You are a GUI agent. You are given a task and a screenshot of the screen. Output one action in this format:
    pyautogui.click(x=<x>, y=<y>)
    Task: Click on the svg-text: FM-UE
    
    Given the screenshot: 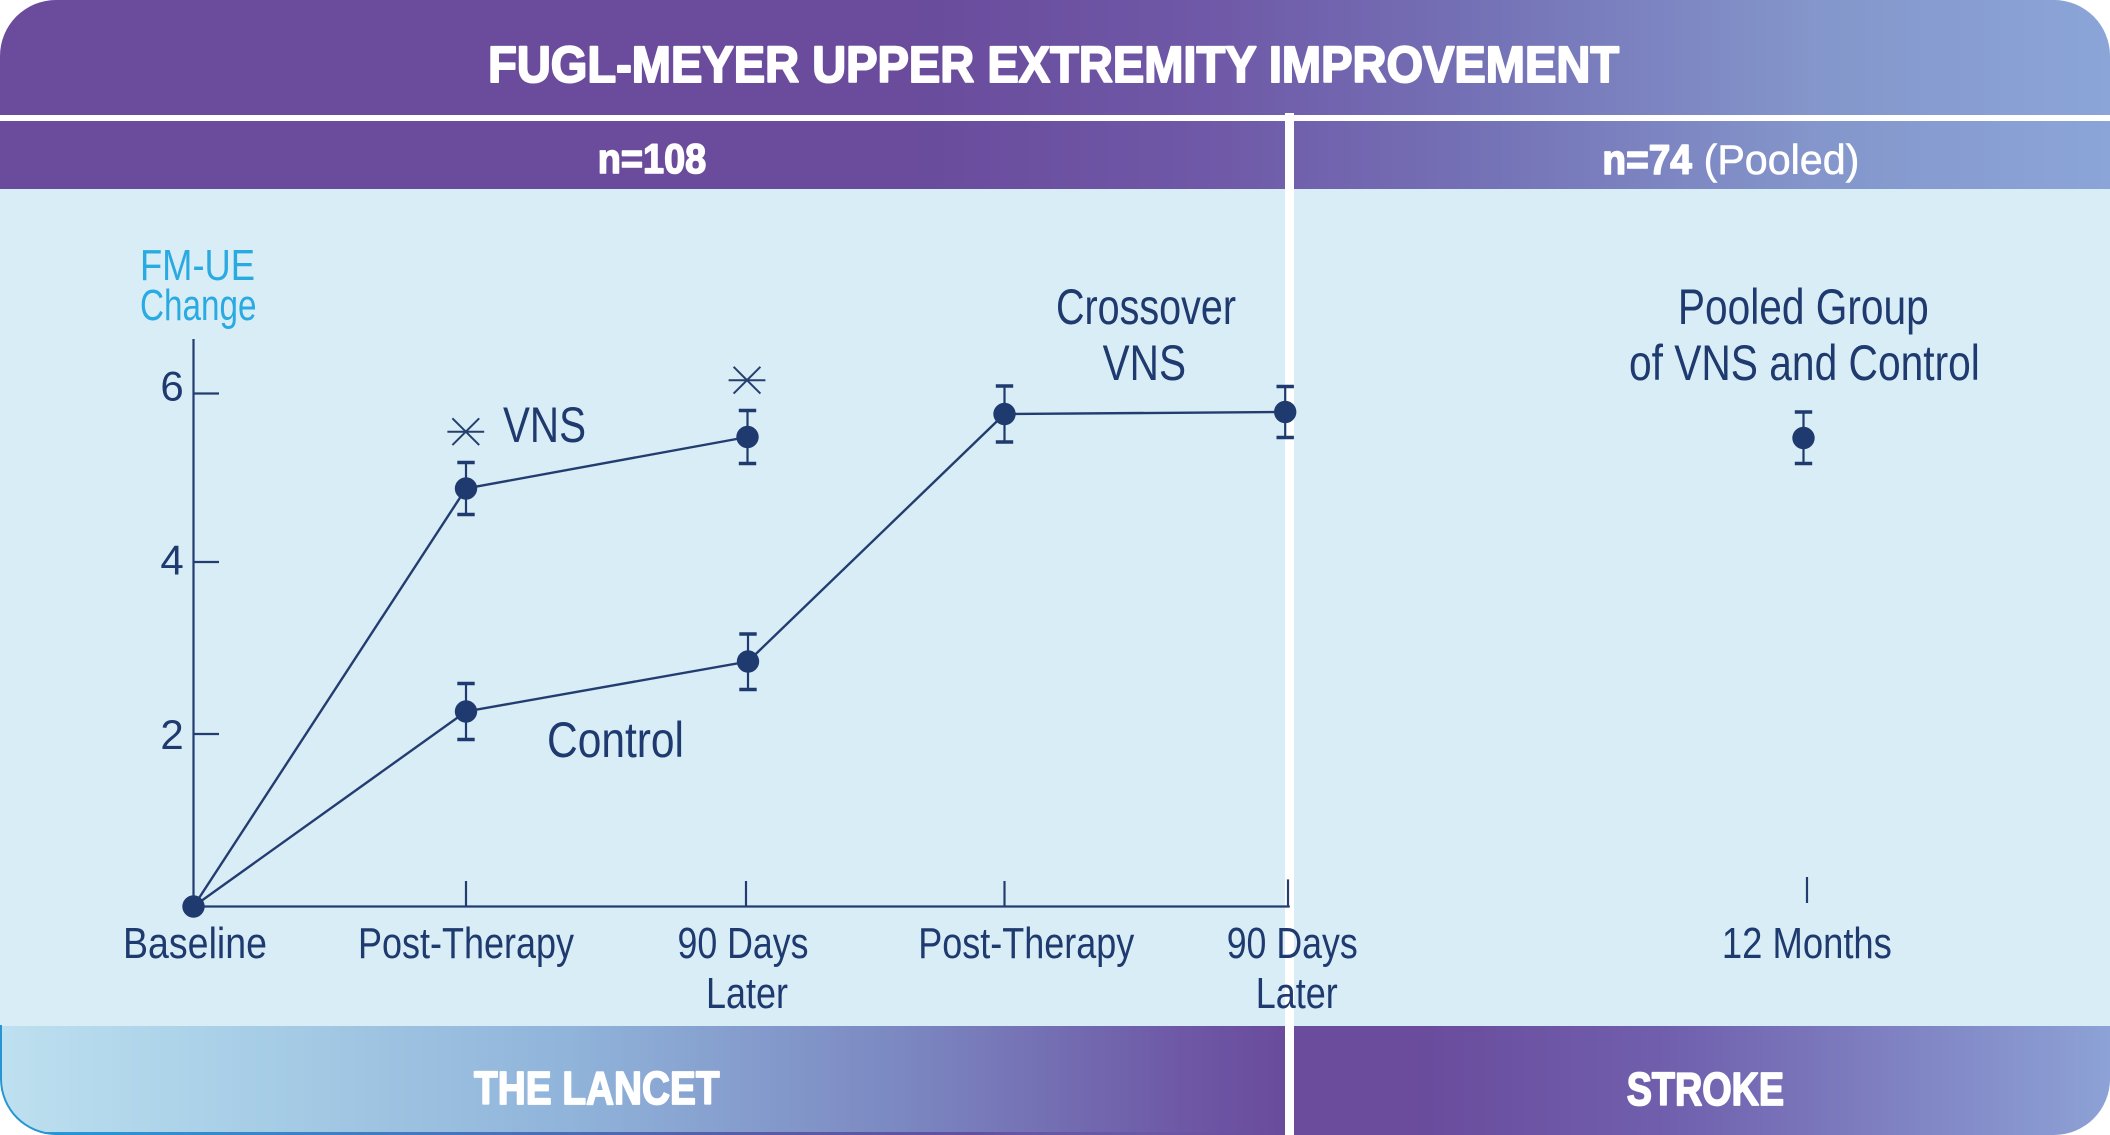 What is the action you would take?
    pyautogui.click(x=197, y=265)
    